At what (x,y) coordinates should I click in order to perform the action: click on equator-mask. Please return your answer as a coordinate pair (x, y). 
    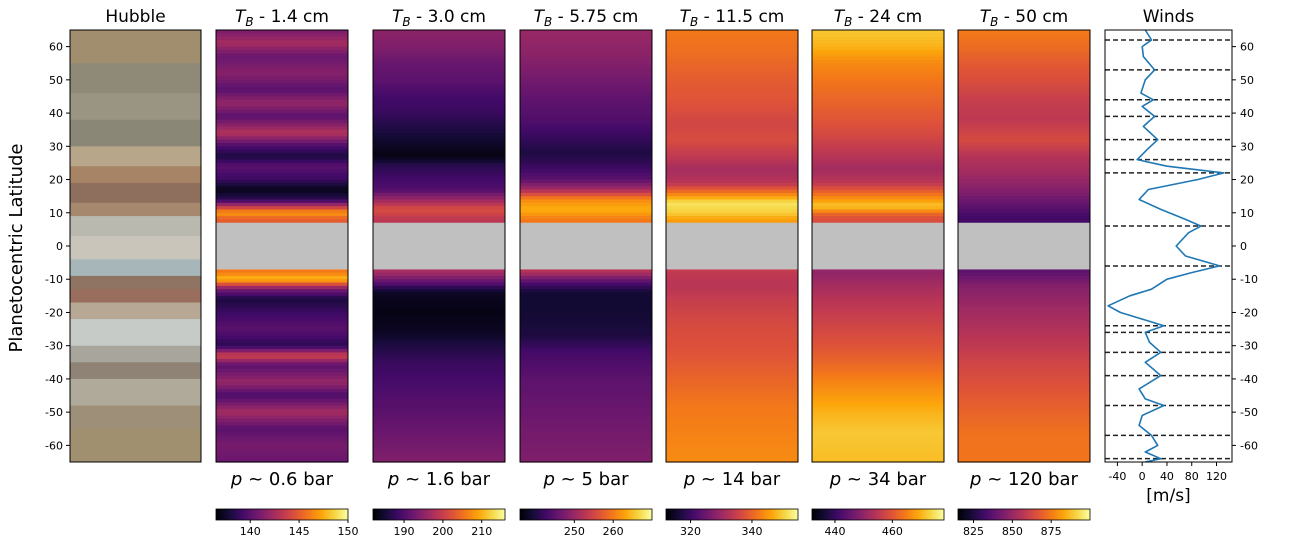
    Looking at the image, I should click on (282, 246).